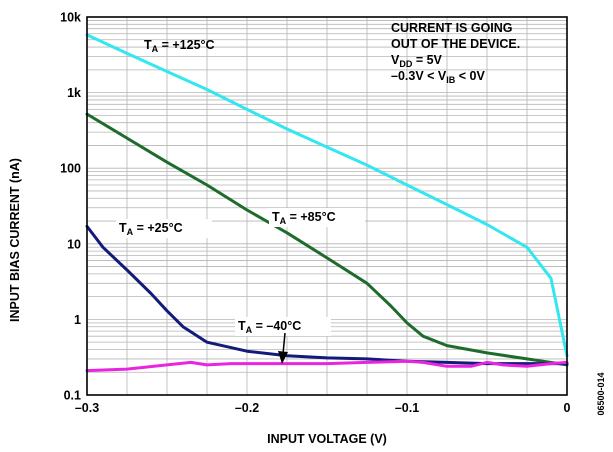 This screenshot has height=452, width=613. Describe the element at coordinates (284, 343) in the screenshot. I see `label-40-arrow-line` at that location.